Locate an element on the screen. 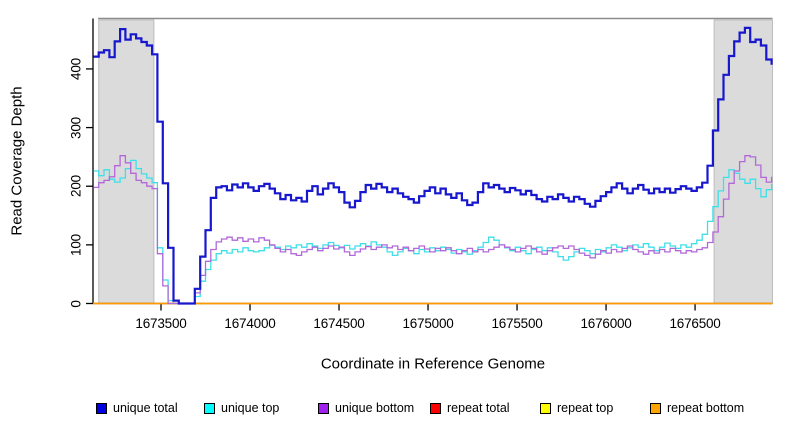 Image resolution: width=792 pixels, height=432 pixels. x-tick-label: 1676500 is located at coordinates (695, 323).